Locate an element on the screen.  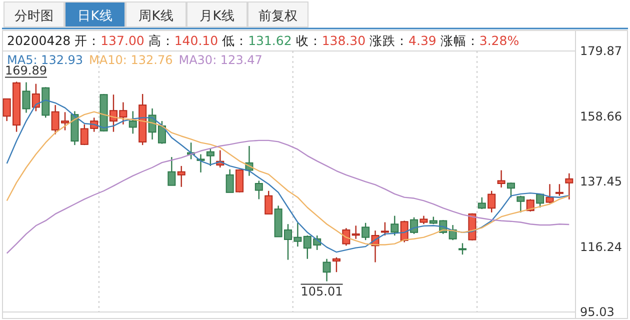
annotation: 105.01 is located at coordinates (321, 291).